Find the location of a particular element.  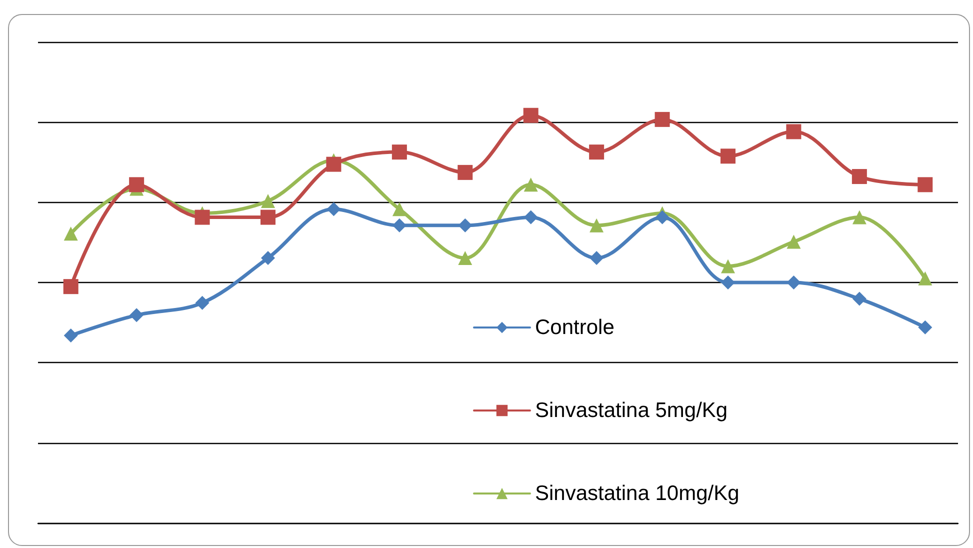

legend-label: Controle is located at coordinates (574, 327).